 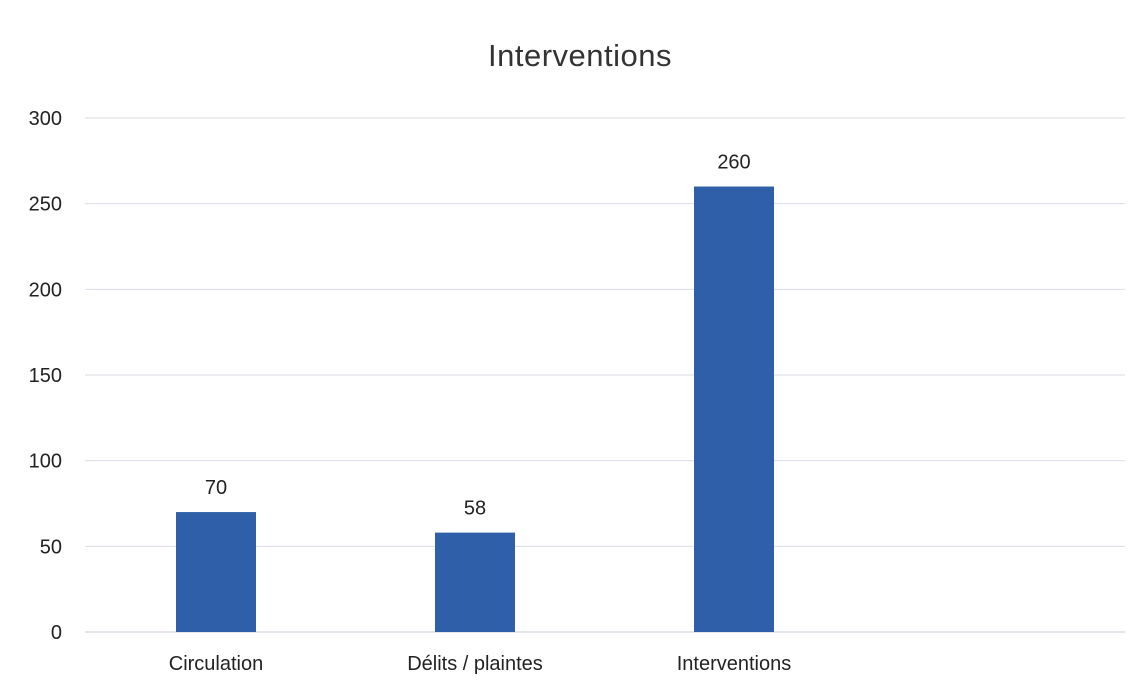 I want to click on category-label-1: Circulation, so click(x=216, y=664).